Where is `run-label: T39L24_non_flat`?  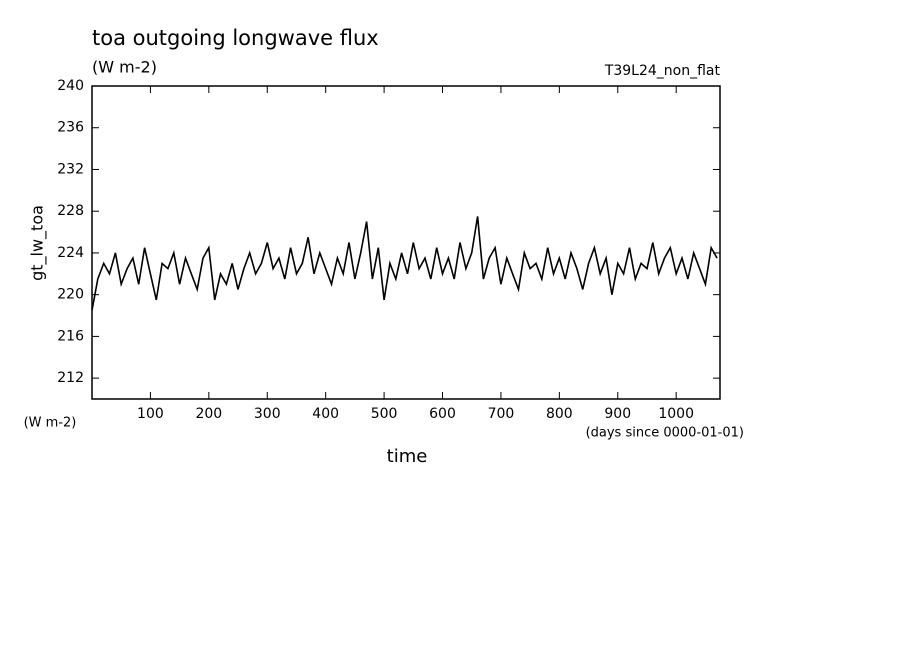
run-label: T39L24_non_flat is located at coordinates (662, 71).